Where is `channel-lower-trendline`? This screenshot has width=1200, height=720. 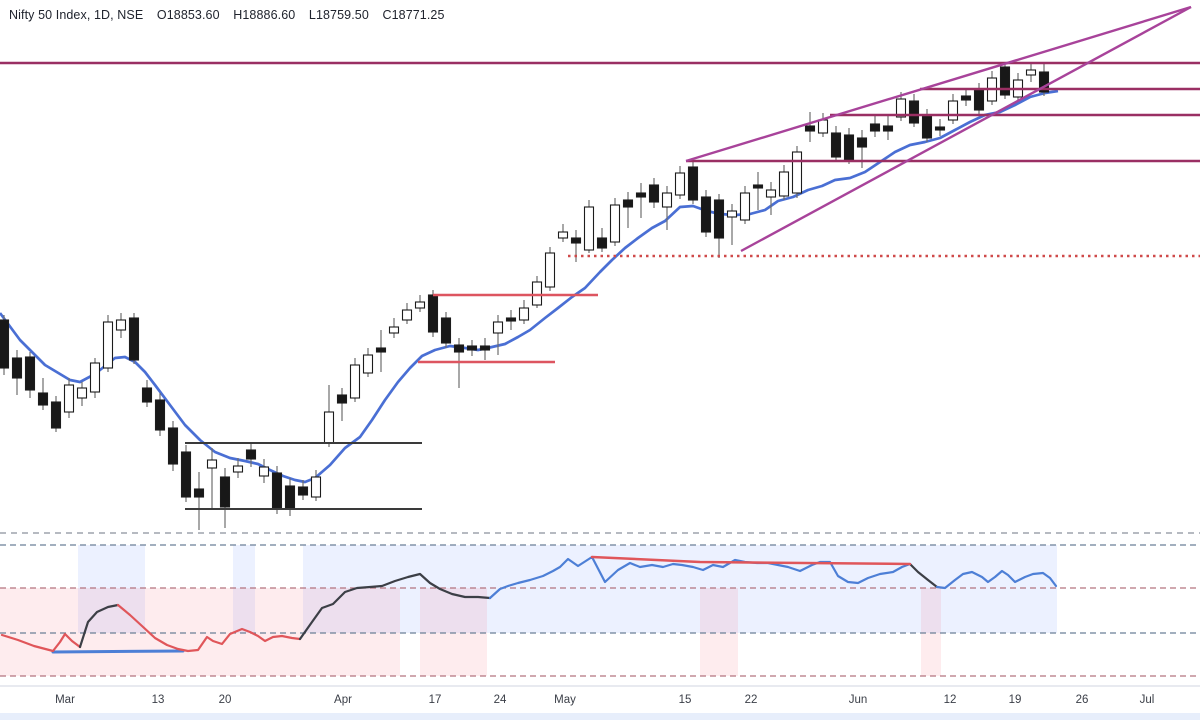
channel-lower-trendline is located at coordinates (966, 129).